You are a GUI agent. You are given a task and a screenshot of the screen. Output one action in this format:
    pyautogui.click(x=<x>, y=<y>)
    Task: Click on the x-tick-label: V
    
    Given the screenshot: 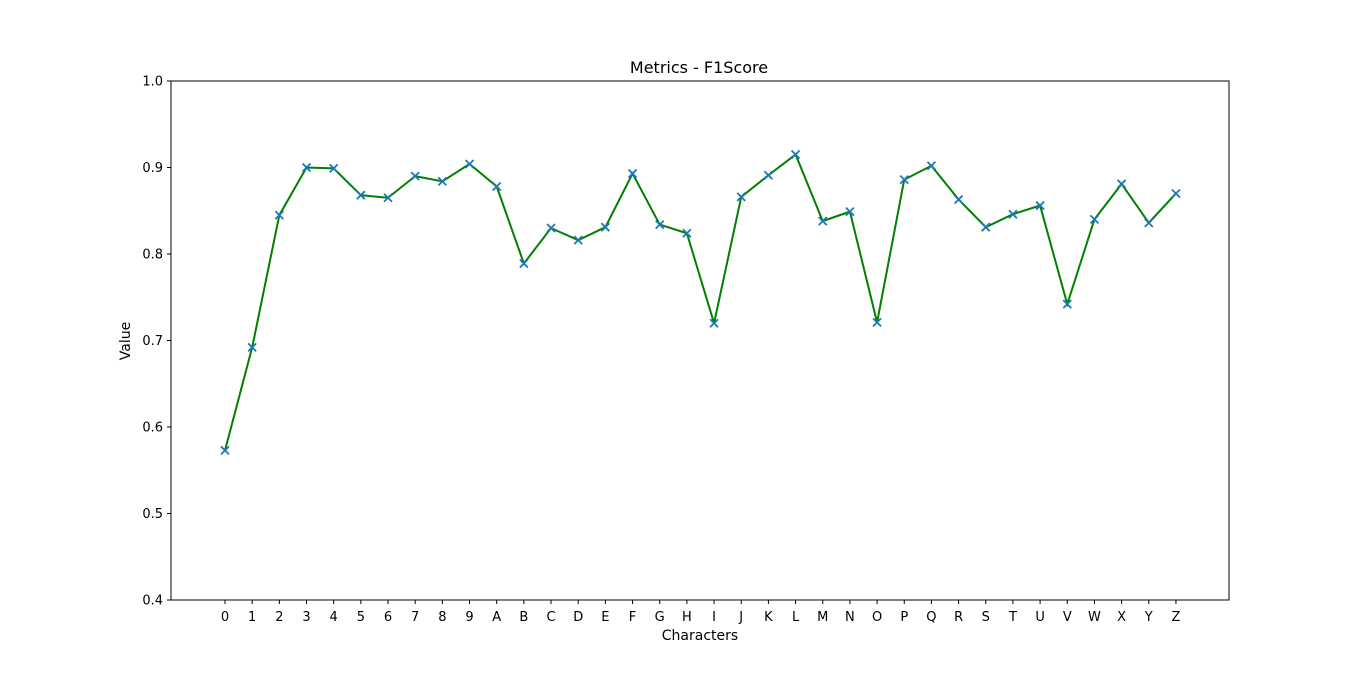 What is the action you would take?
    pyautogui.click(x=1067, y=617)
    